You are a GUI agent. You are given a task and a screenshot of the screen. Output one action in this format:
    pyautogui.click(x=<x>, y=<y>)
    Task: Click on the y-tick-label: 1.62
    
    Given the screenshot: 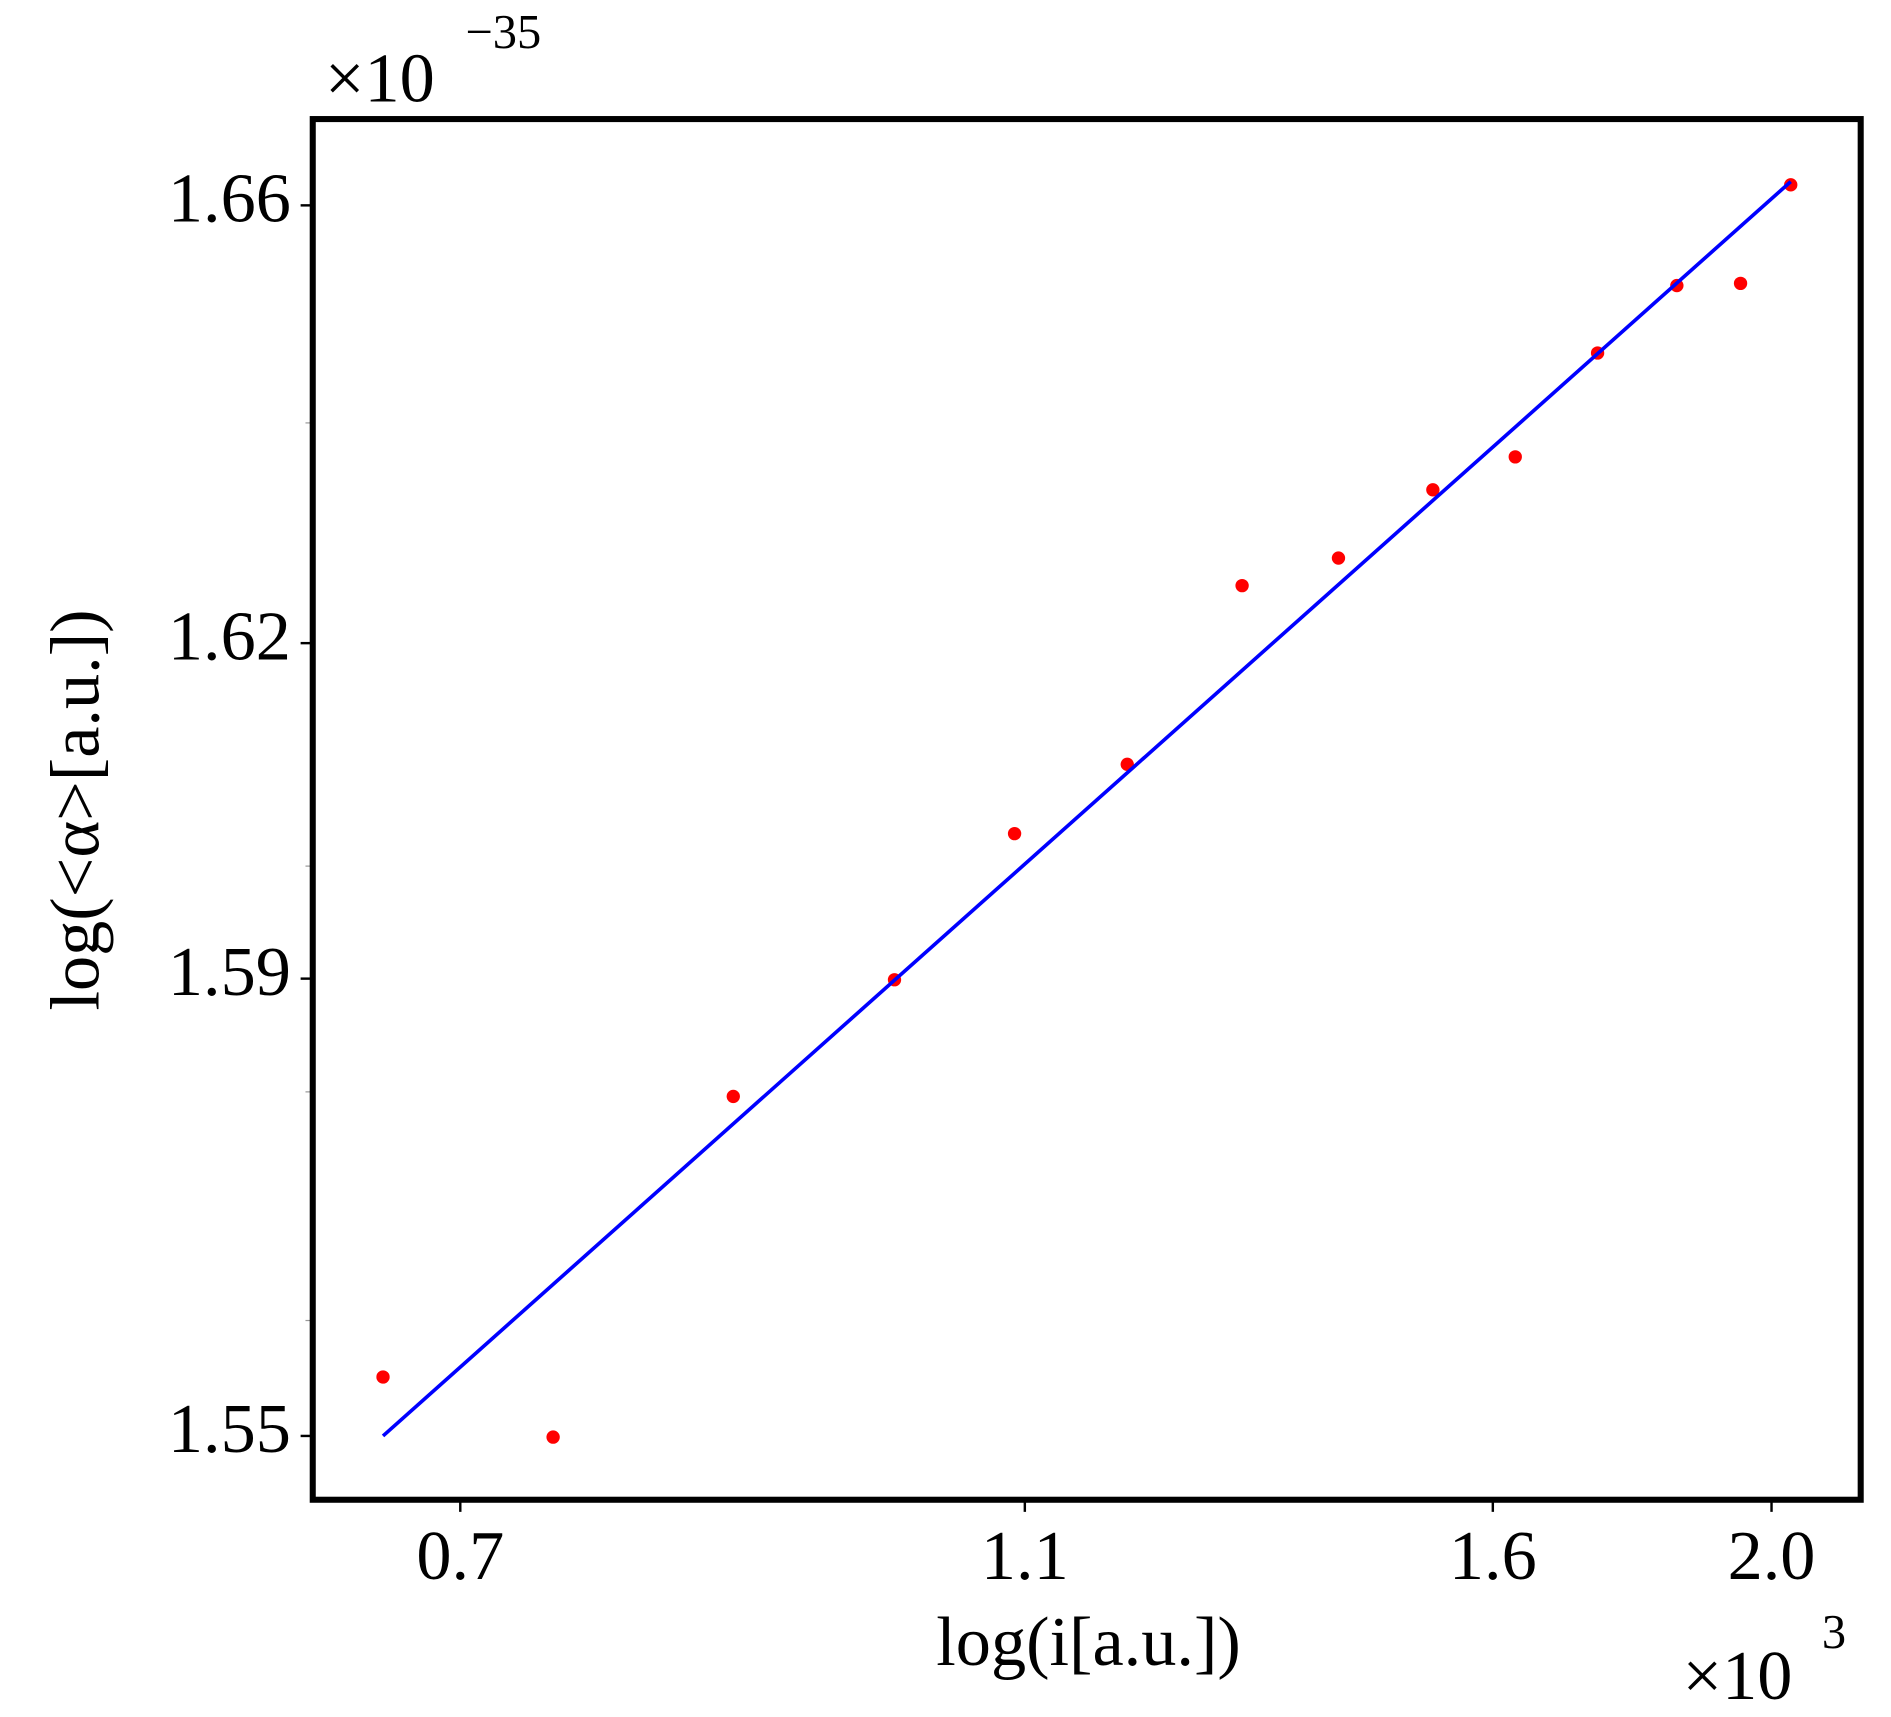 What is the action you would take?
    pyautogui.click(x=229, y=636)
    